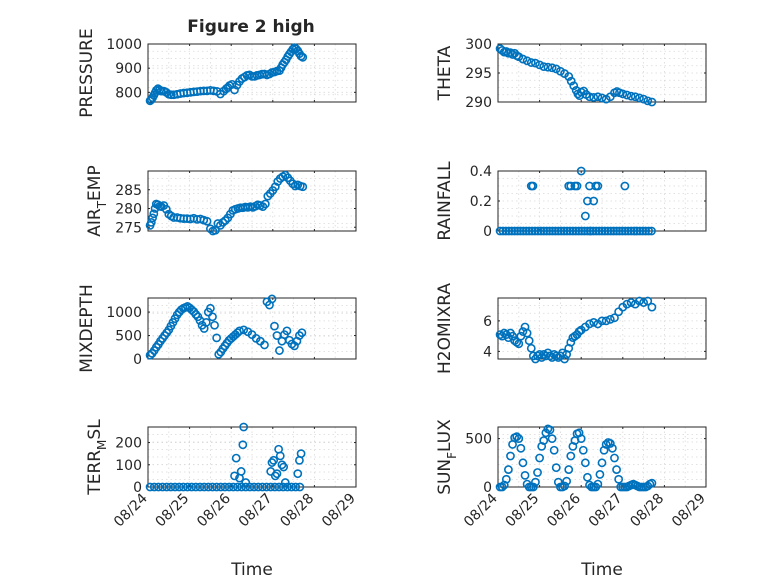  I want to click on y-axis-label-part: LUX, so click(445, 435).